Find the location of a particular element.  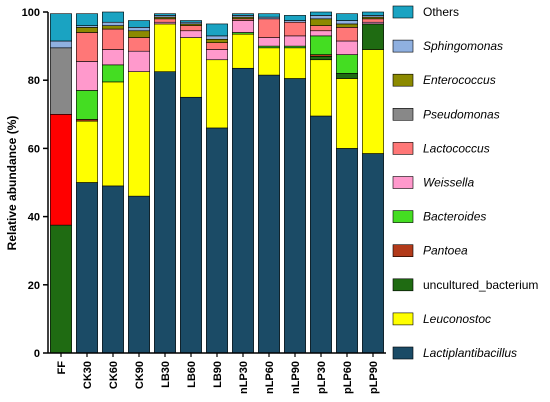

legend-label-9: Leuconostoc is located at coordinates (457, 319).